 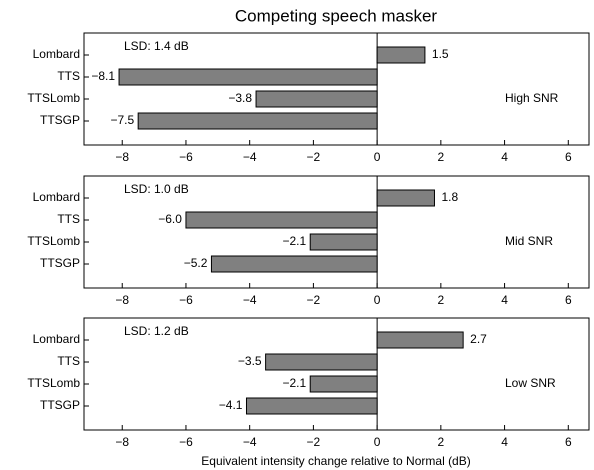 I want to click on value-label: −3.8, so click(x=240, y=98).